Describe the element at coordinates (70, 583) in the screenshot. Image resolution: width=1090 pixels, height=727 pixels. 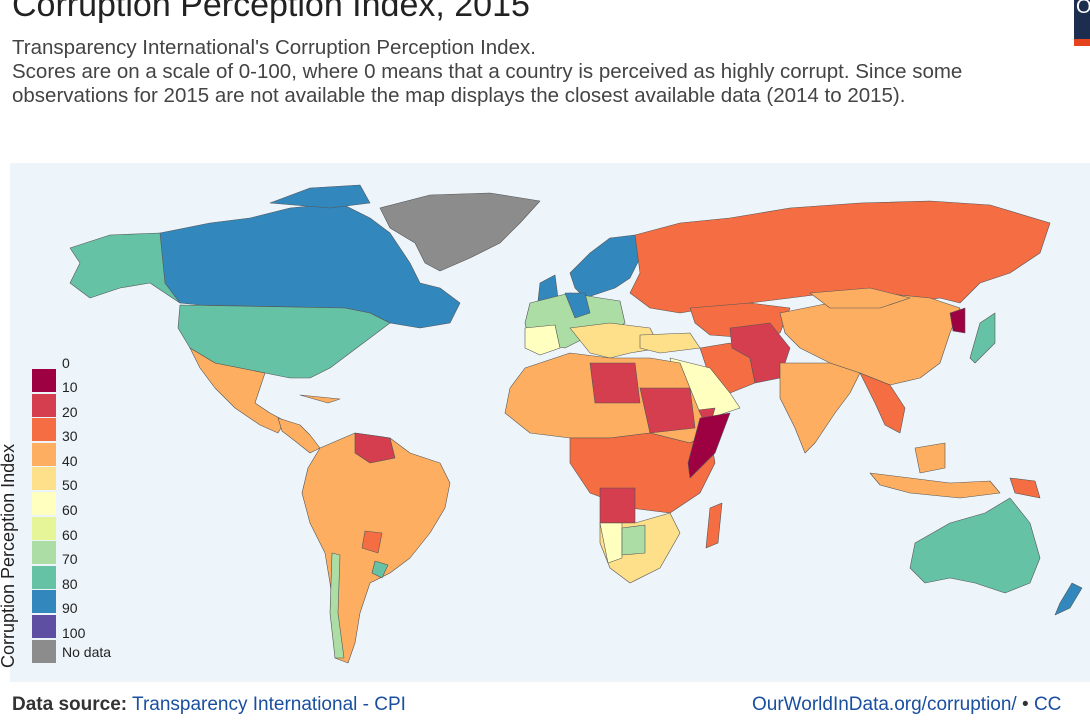
I see `legend-label: 80` at that location.